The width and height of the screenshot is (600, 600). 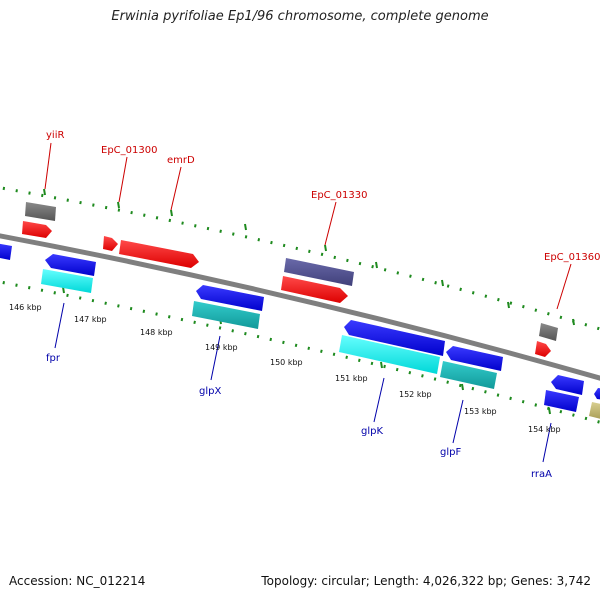 I want to click on label-glpX: glpX, so click(x=210, y=391).